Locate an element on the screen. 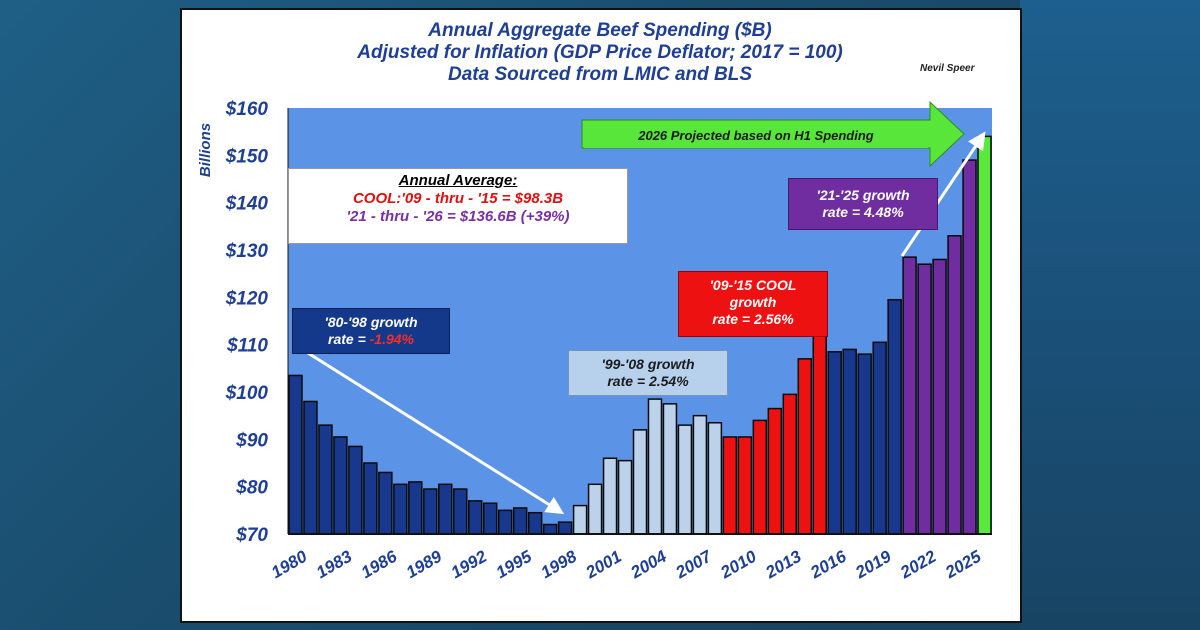  trend-arrow-1980-1998 is located at coordinates (432, 430).